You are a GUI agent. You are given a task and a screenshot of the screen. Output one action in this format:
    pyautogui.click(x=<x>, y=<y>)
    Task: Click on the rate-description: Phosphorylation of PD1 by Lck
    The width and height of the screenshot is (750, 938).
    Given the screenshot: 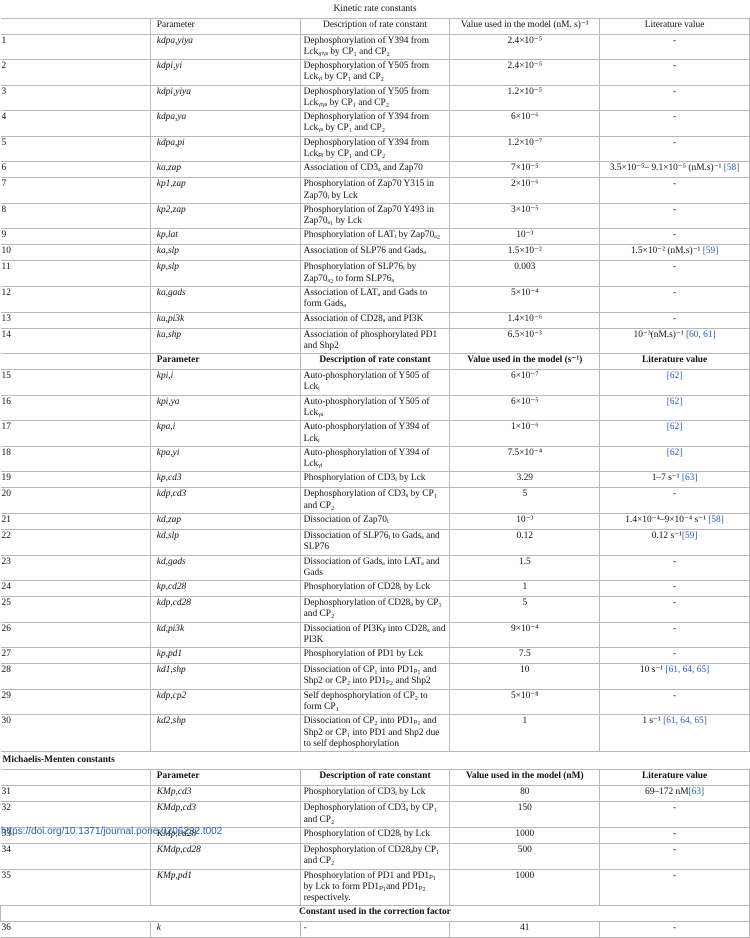 What is the action you would take?
    pyautogui.click(x=375, y=656)
    